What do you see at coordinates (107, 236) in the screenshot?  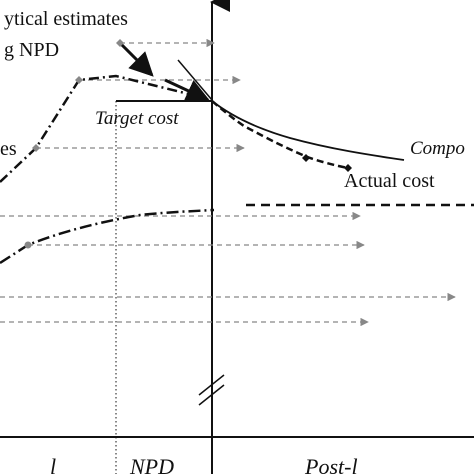 I see `estimate-curve-lower` at bounding box center [107, 236].